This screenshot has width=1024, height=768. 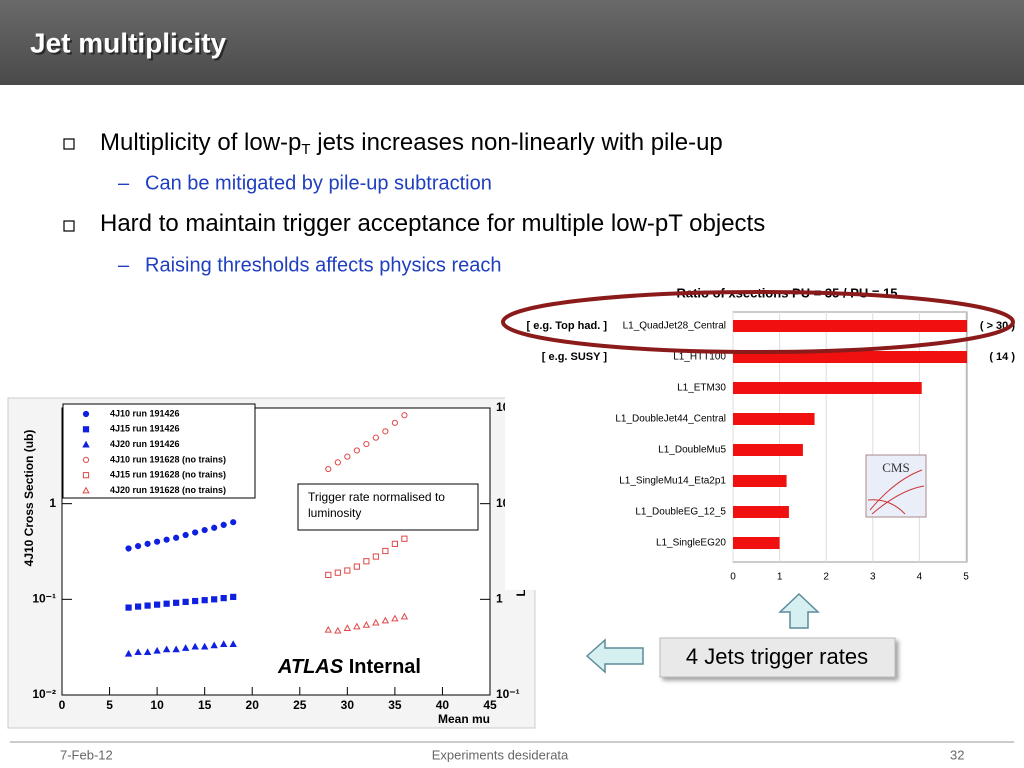 What do you see at coordinates (957, 754) in the screenshot?
I see `footer-page: 32` at bounding box center [957, 754].